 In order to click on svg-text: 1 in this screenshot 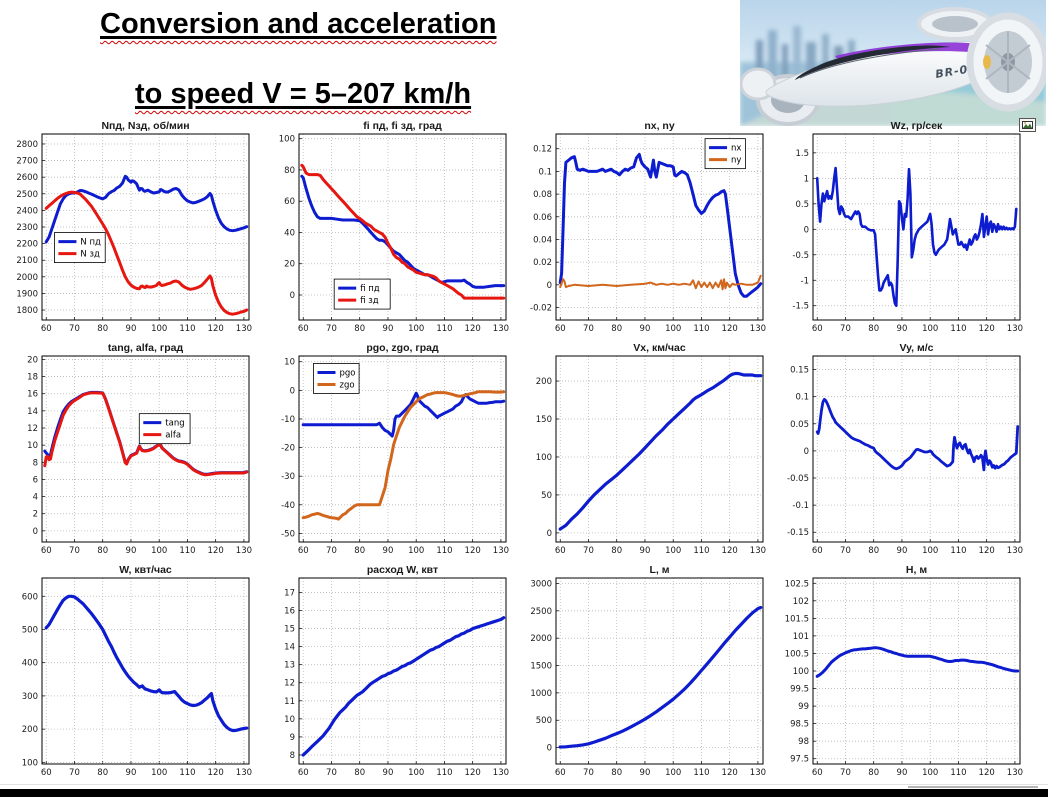, I will do `click(806, 179)`.